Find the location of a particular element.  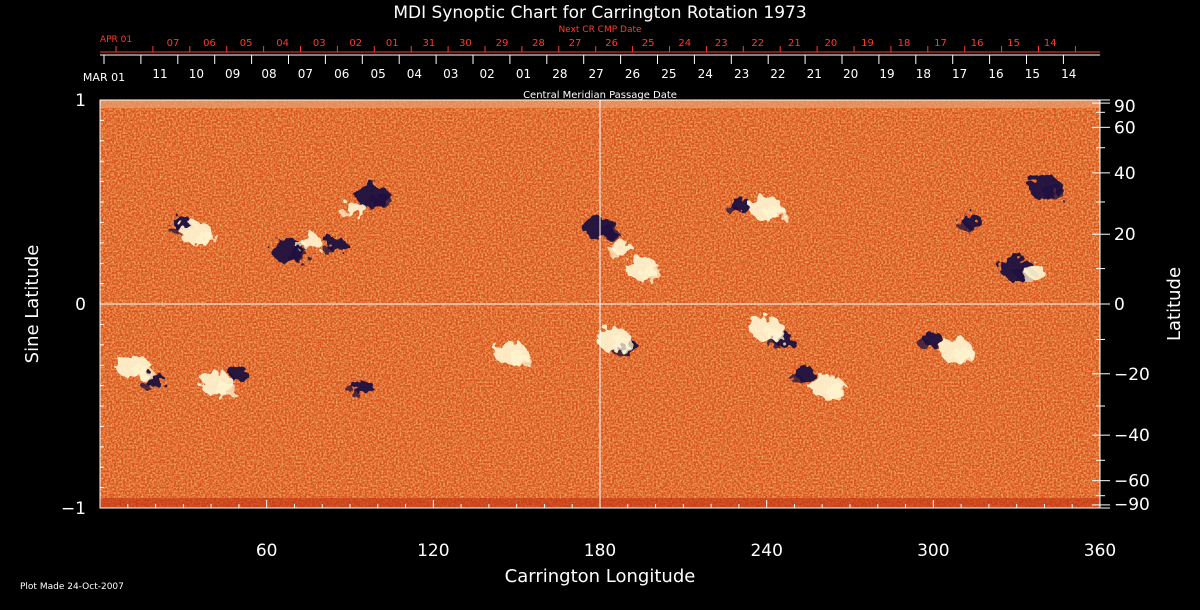

y-tick-label-left: 0 is located at coordinates (80, 305).